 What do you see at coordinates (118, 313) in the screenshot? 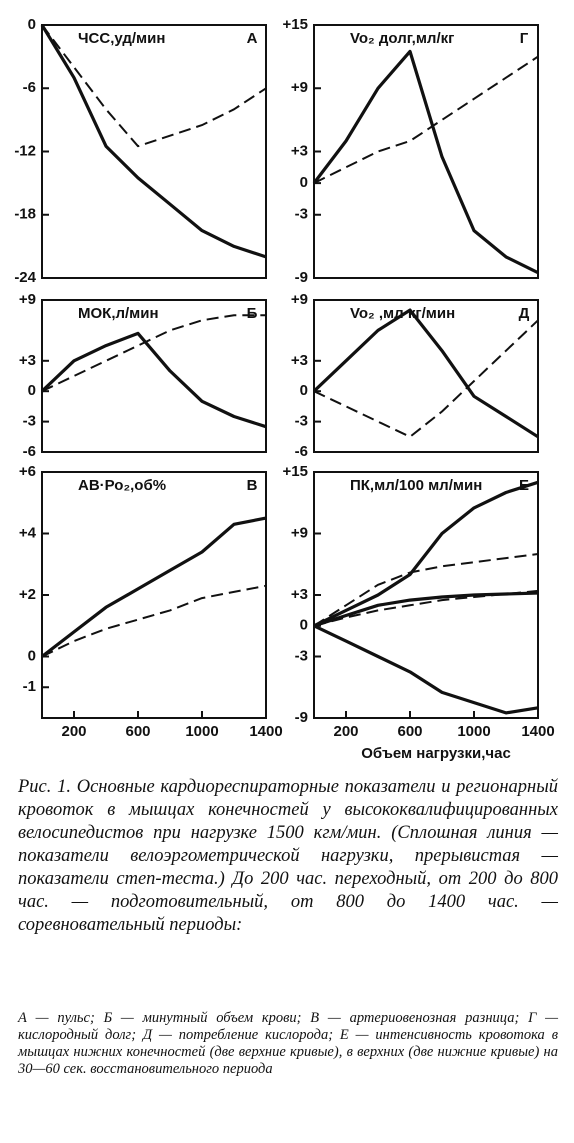
I see `panel-title: МОК,л/мин` at bounding box center [118, 313].